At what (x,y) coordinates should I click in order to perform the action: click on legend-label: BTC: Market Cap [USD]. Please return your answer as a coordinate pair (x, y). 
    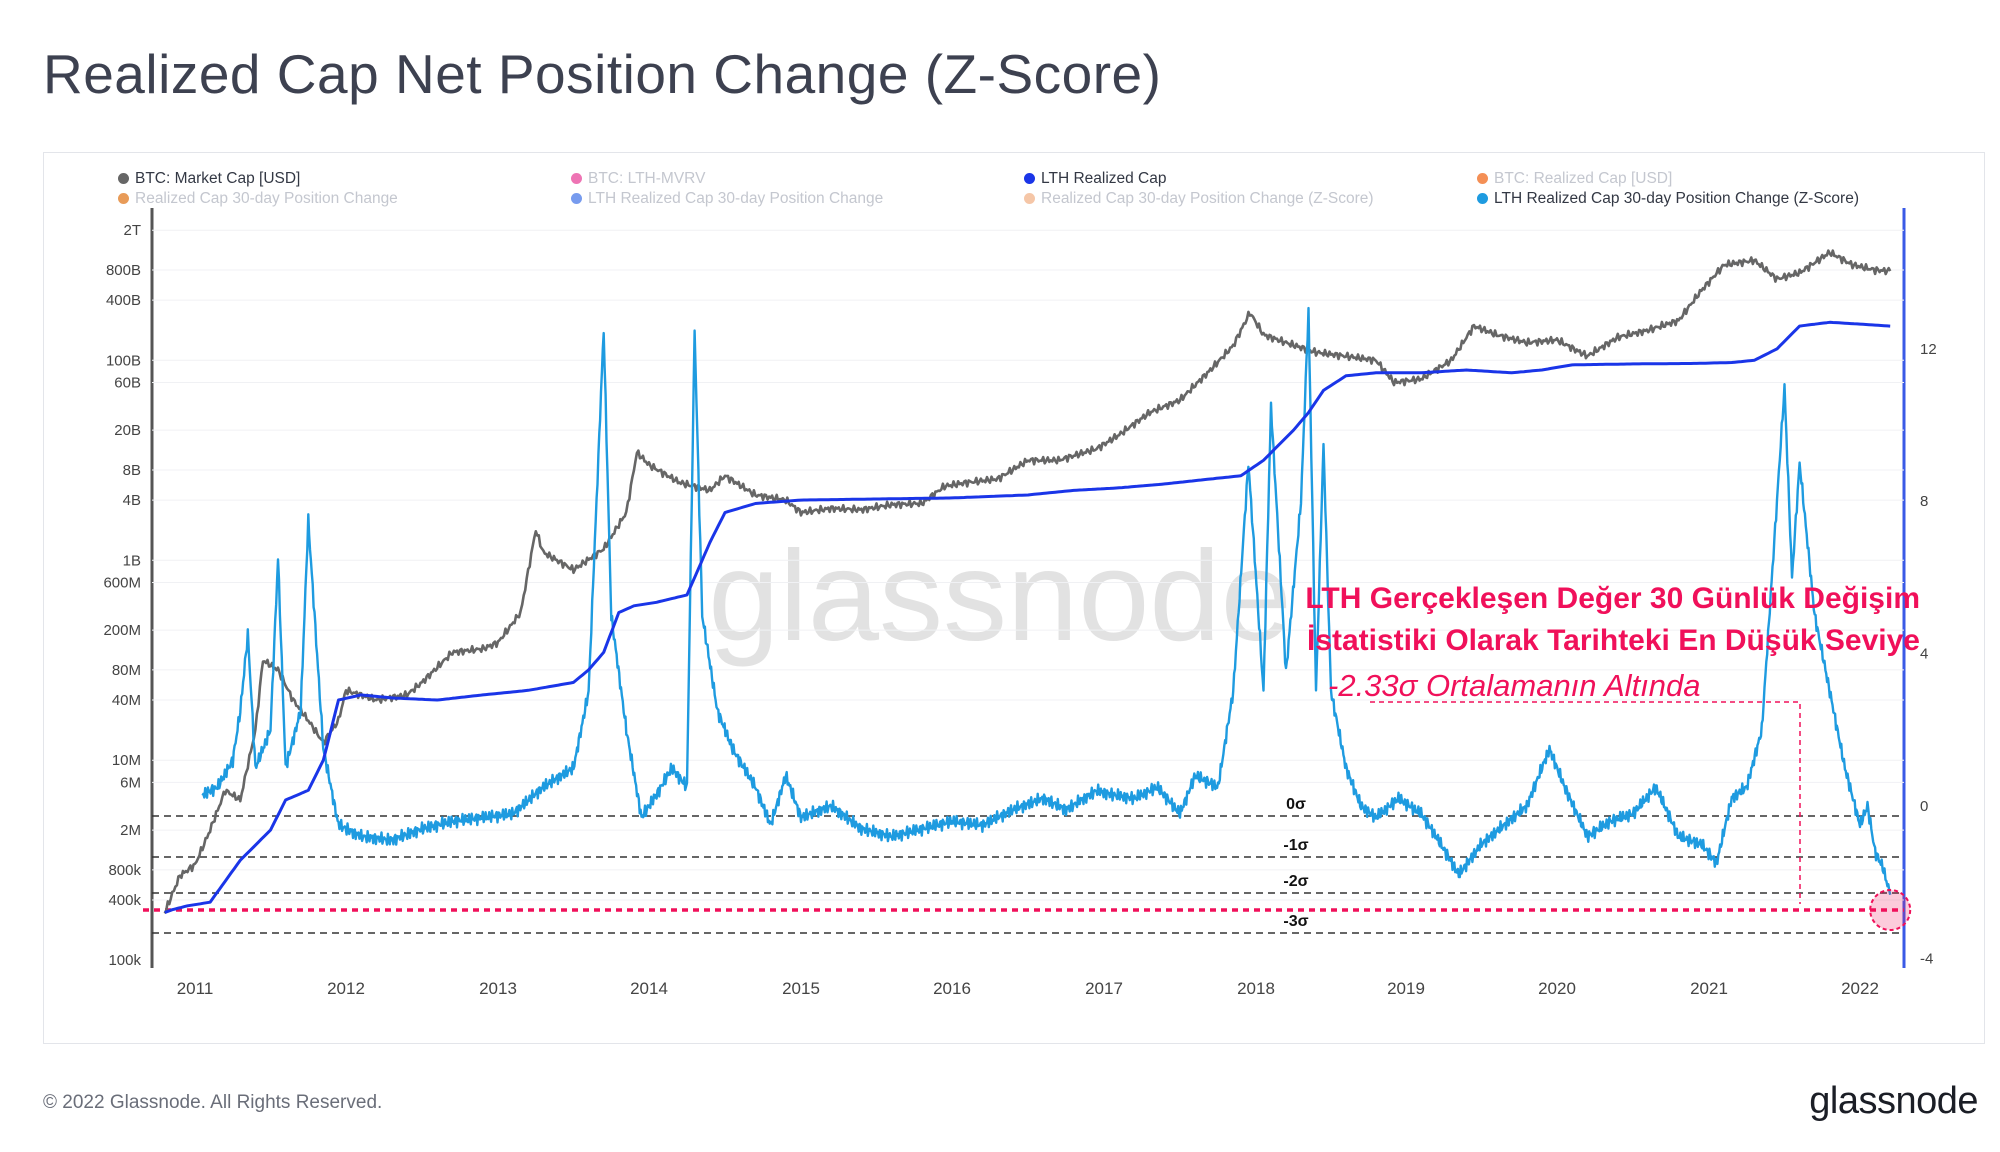
    Looking at the image, I should click on (218, 178).